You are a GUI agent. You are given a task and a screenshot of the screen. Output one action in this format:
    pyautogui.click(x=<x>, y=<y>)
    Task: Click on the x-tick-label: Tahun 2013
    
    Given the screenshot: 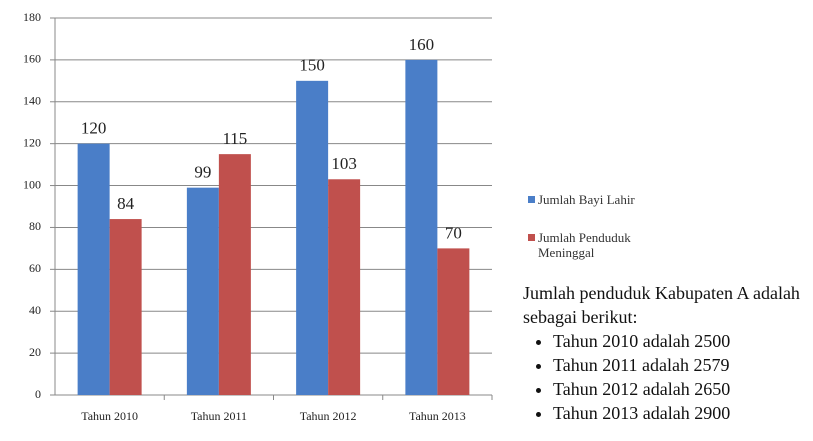 What is the action you would take?
    pyautogui.click(x=437, y=416)
    